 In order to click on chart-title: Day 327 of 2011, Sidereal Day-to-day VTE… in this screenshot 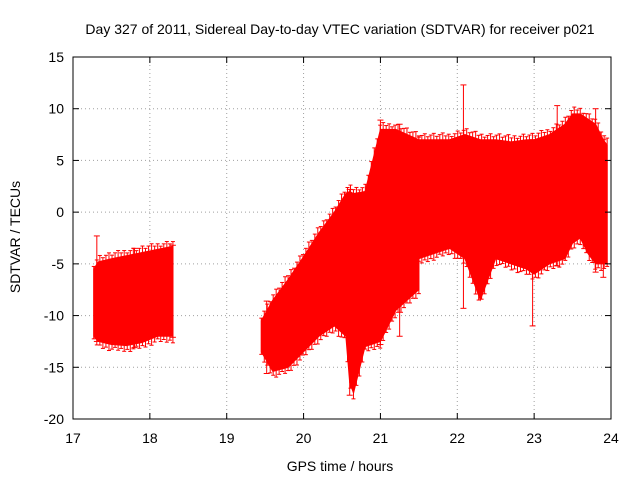, I will do `click(339, 29)`.